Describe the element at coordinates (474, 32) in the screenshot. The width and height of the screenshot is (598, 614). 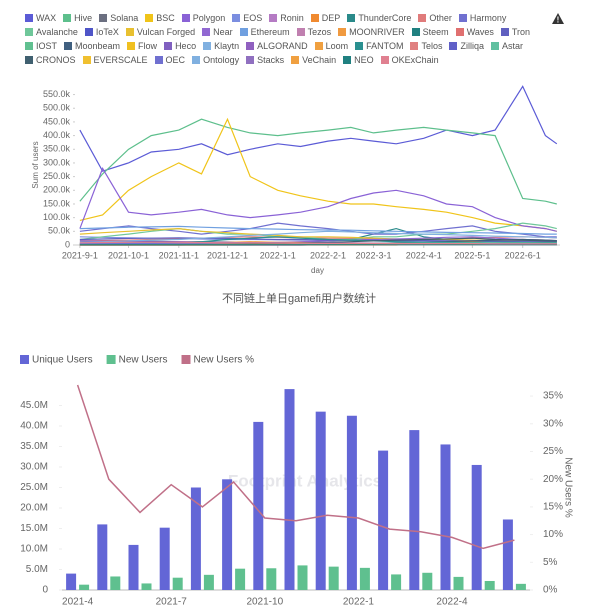
I see `legend-item: Waves` at that location.